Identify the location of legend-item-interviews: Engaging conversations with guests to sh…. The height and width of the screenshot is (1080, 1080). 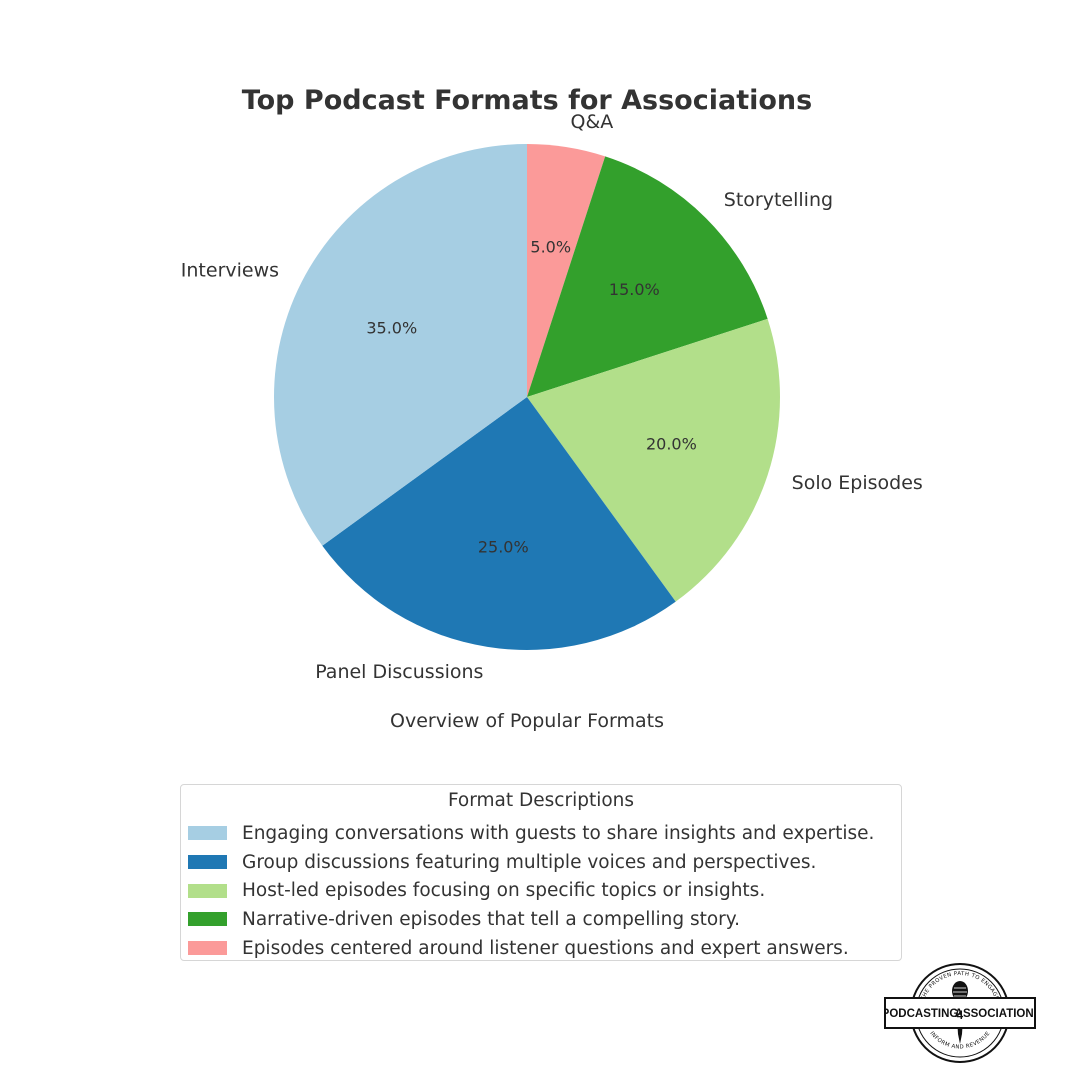
(531, 833).